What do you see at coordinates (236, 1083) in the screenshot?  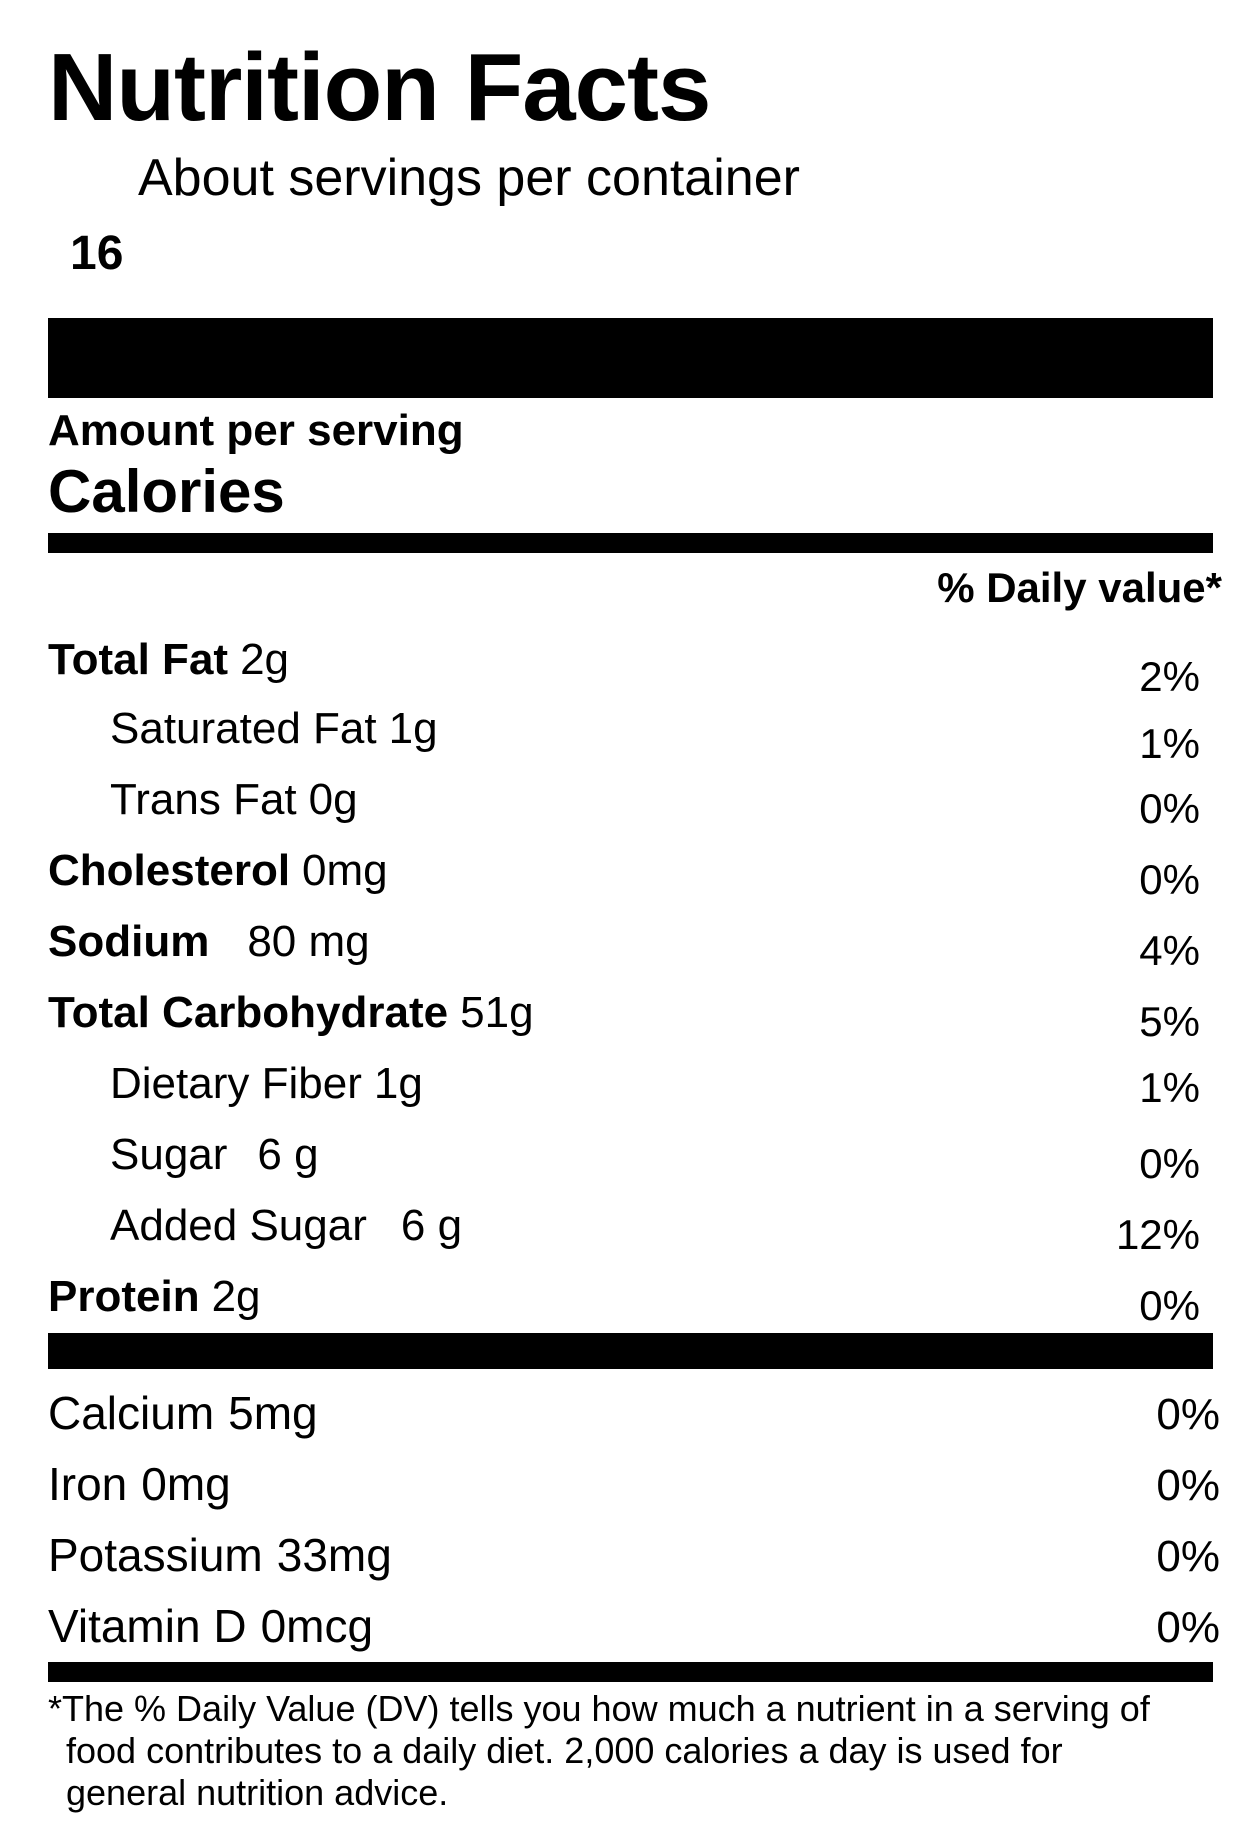 I see `nutrient-name: Dietary Fiber` at bounding box center [236, 1083].